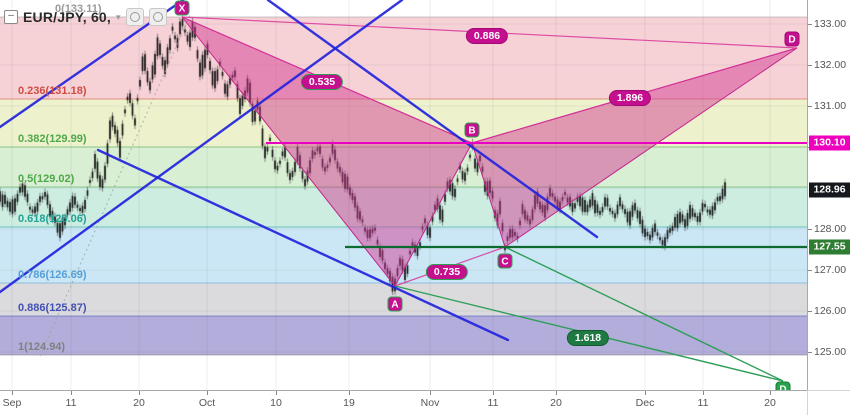  What do you see at coordinates (783, 385) in the screenshot?
I see `pattern-point-badge-d-5: D` at bounding box center [783, 385].